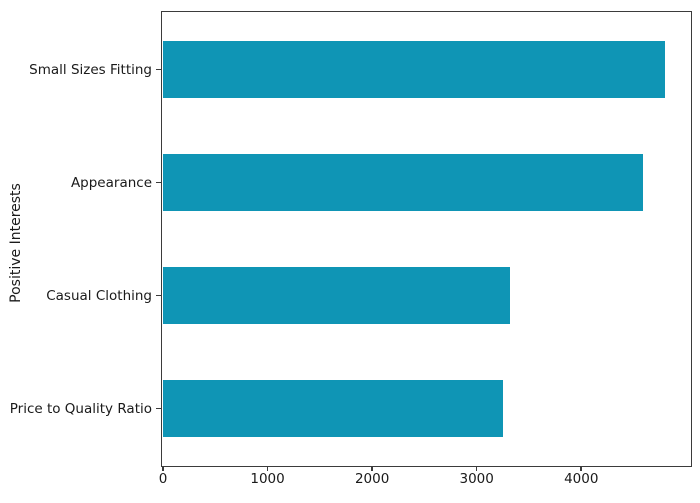 This screenshot has width=700, height=503. Describe the element at coordinates (372, 479) in the screenshot. I see `x-tick-label: 2000` at that location.